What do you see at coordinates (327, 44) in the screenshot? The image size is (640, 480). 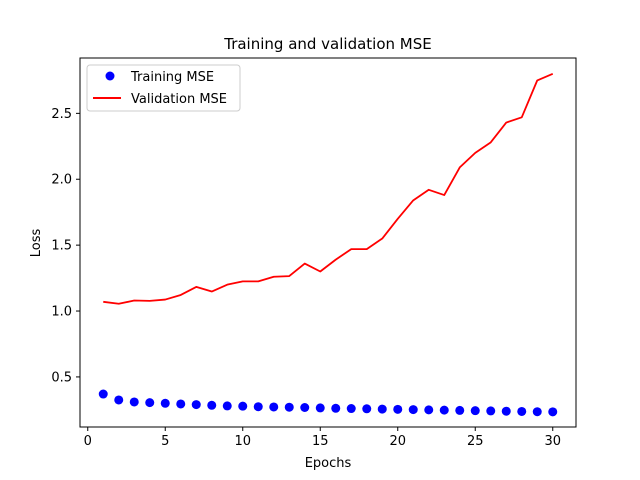 I see `chart-title: Training and validation MSE` at bounding box center [327, 44].